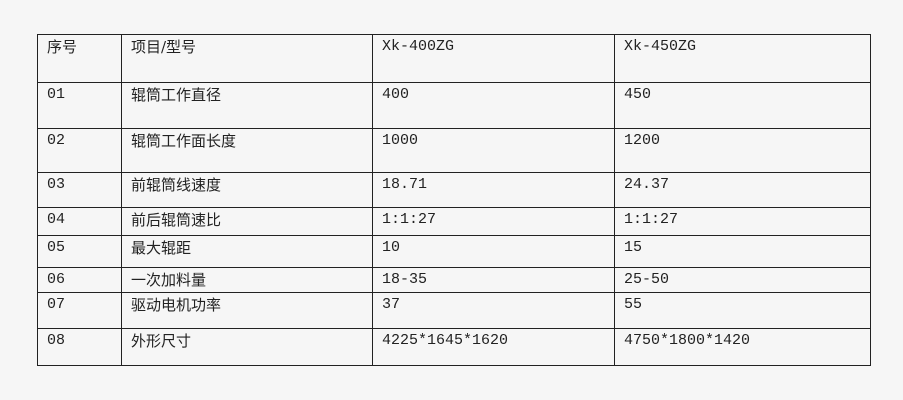  I want to click on cell-index: 01, so click(79, 105).